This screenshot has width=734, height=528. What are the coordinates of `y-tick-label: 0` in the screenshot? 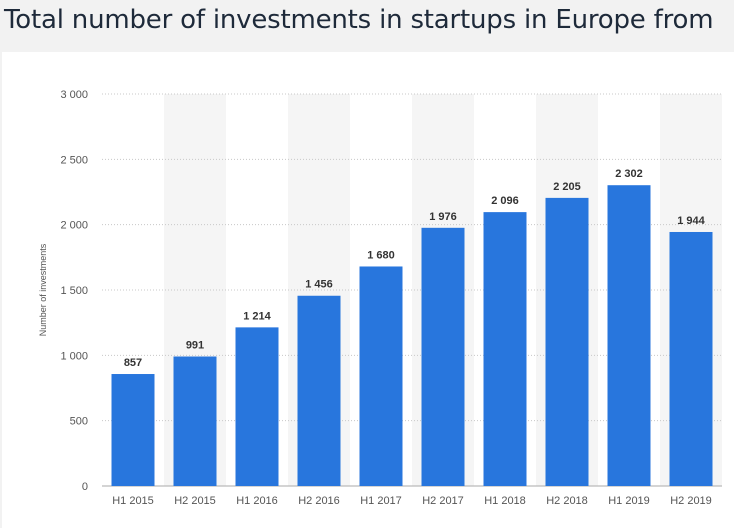 It's located at (85, 487).